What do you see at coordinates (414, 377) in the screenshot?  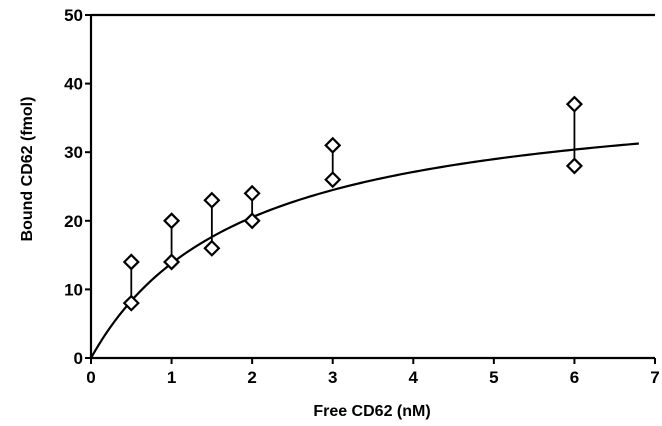 I see `x-tick-label: 4` at bounding box center [414, 377].